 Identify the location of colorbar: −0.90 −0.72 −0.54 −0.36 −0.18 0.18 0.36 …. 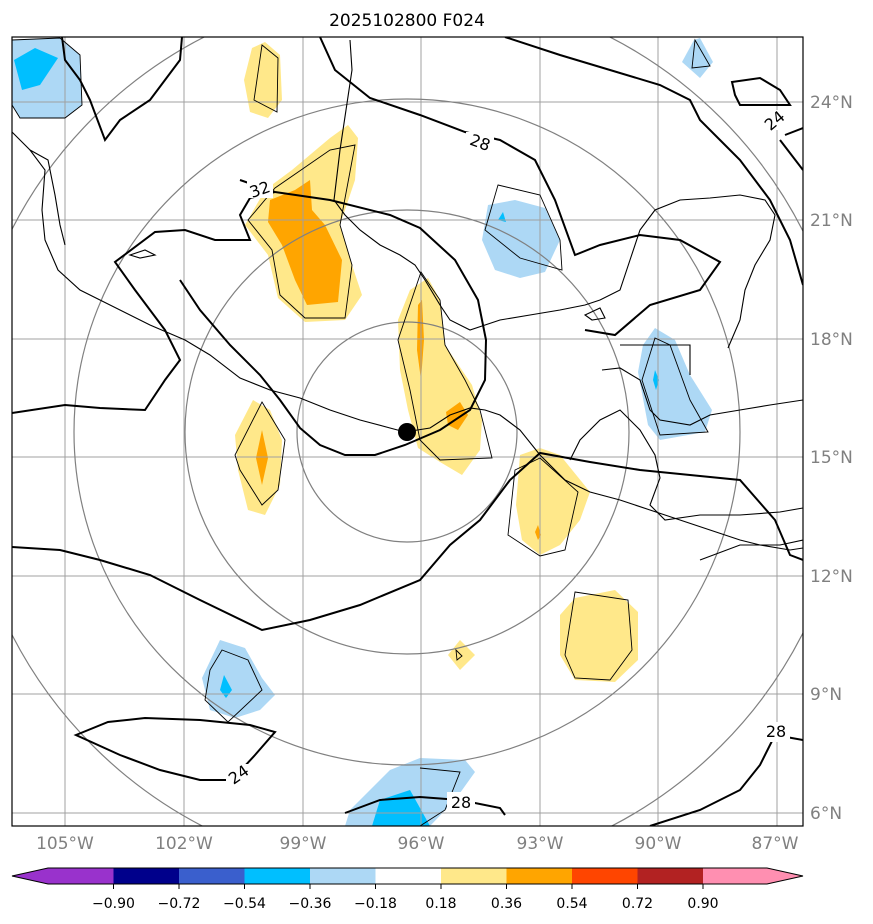
(407, 889).